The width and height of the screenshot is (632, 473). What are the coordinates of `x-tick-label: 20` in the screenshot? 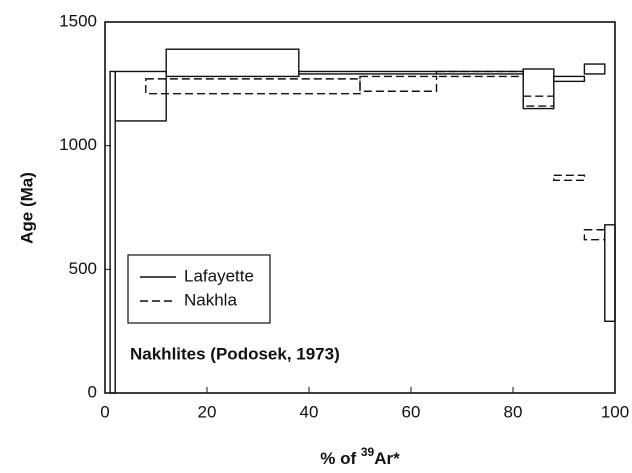 It's located at (207, 411).